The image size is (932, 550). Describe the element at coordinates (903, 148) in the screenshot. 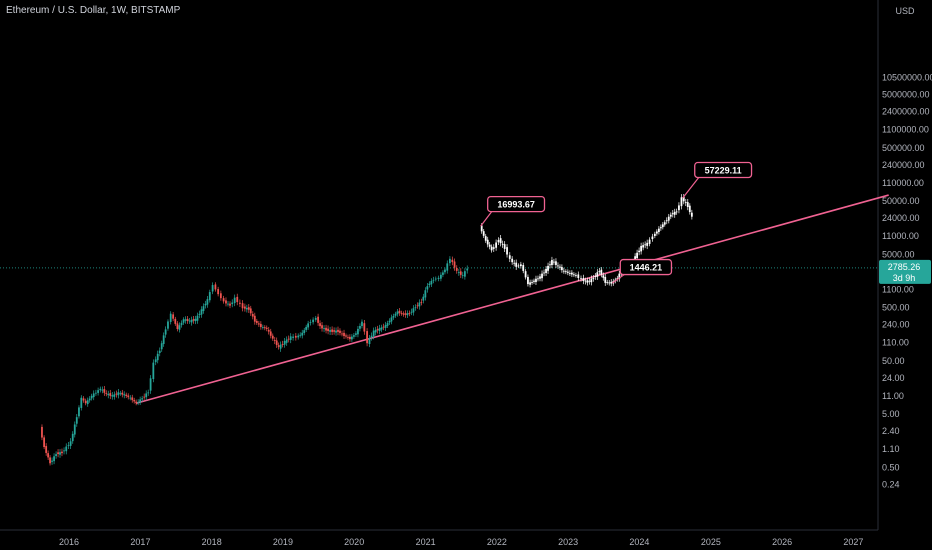

I see `y-tick-label: 500000.00` at that location.